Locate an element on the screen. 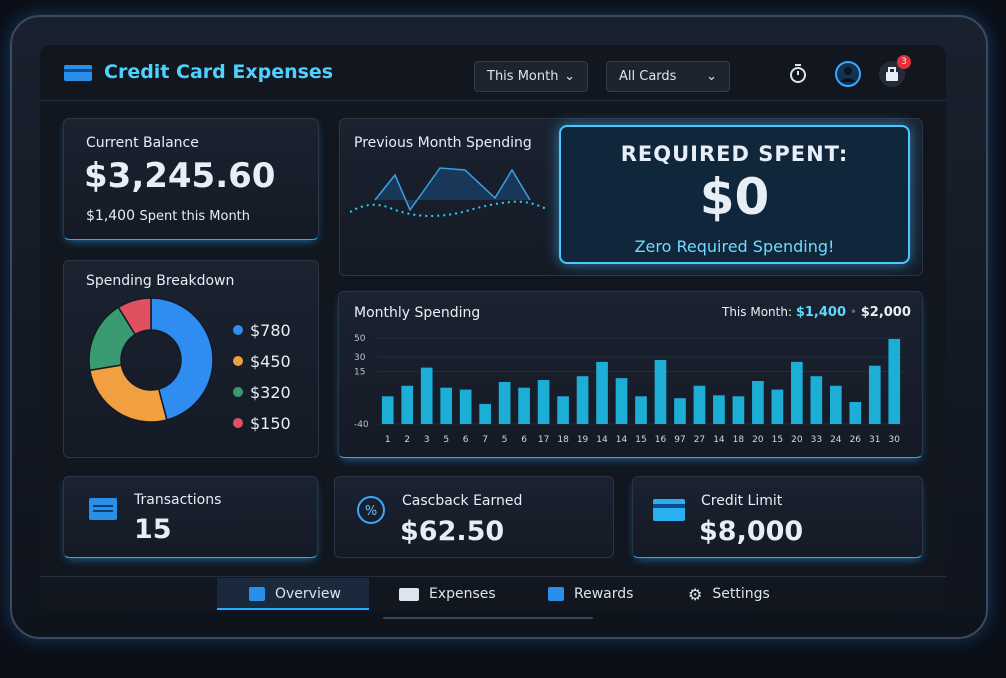 Image resolution: width=1006 pixels, height=678 pixels. x-tick-label: 24 is located at coordinates (836, 440).